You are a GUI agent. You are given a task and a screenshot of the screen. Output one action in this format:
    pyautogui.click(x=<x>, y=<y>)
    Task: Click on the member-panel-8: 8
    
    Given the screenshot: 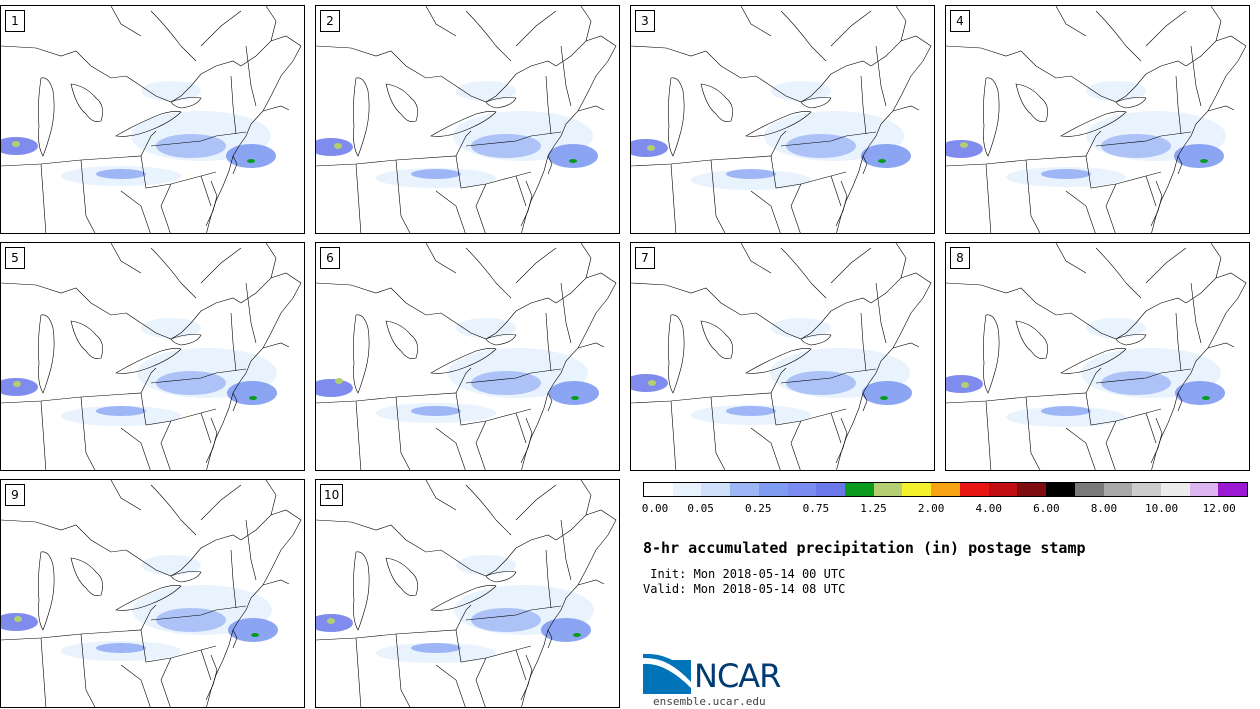 What is the action you would take?
    pyautogui.click(x=1097, y=356)
    